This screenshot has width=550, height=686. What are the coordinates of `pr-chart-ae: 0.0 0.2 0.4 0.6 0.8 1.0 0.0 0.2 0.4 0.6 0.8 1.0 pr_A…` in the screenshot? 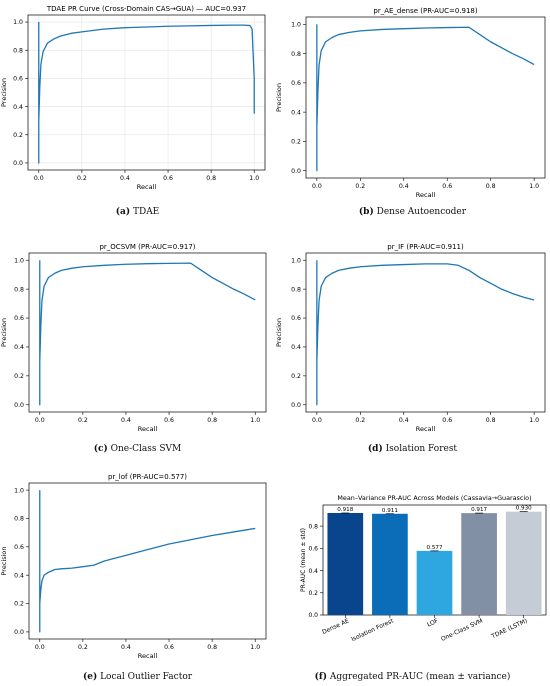 It's located at (410, 103).